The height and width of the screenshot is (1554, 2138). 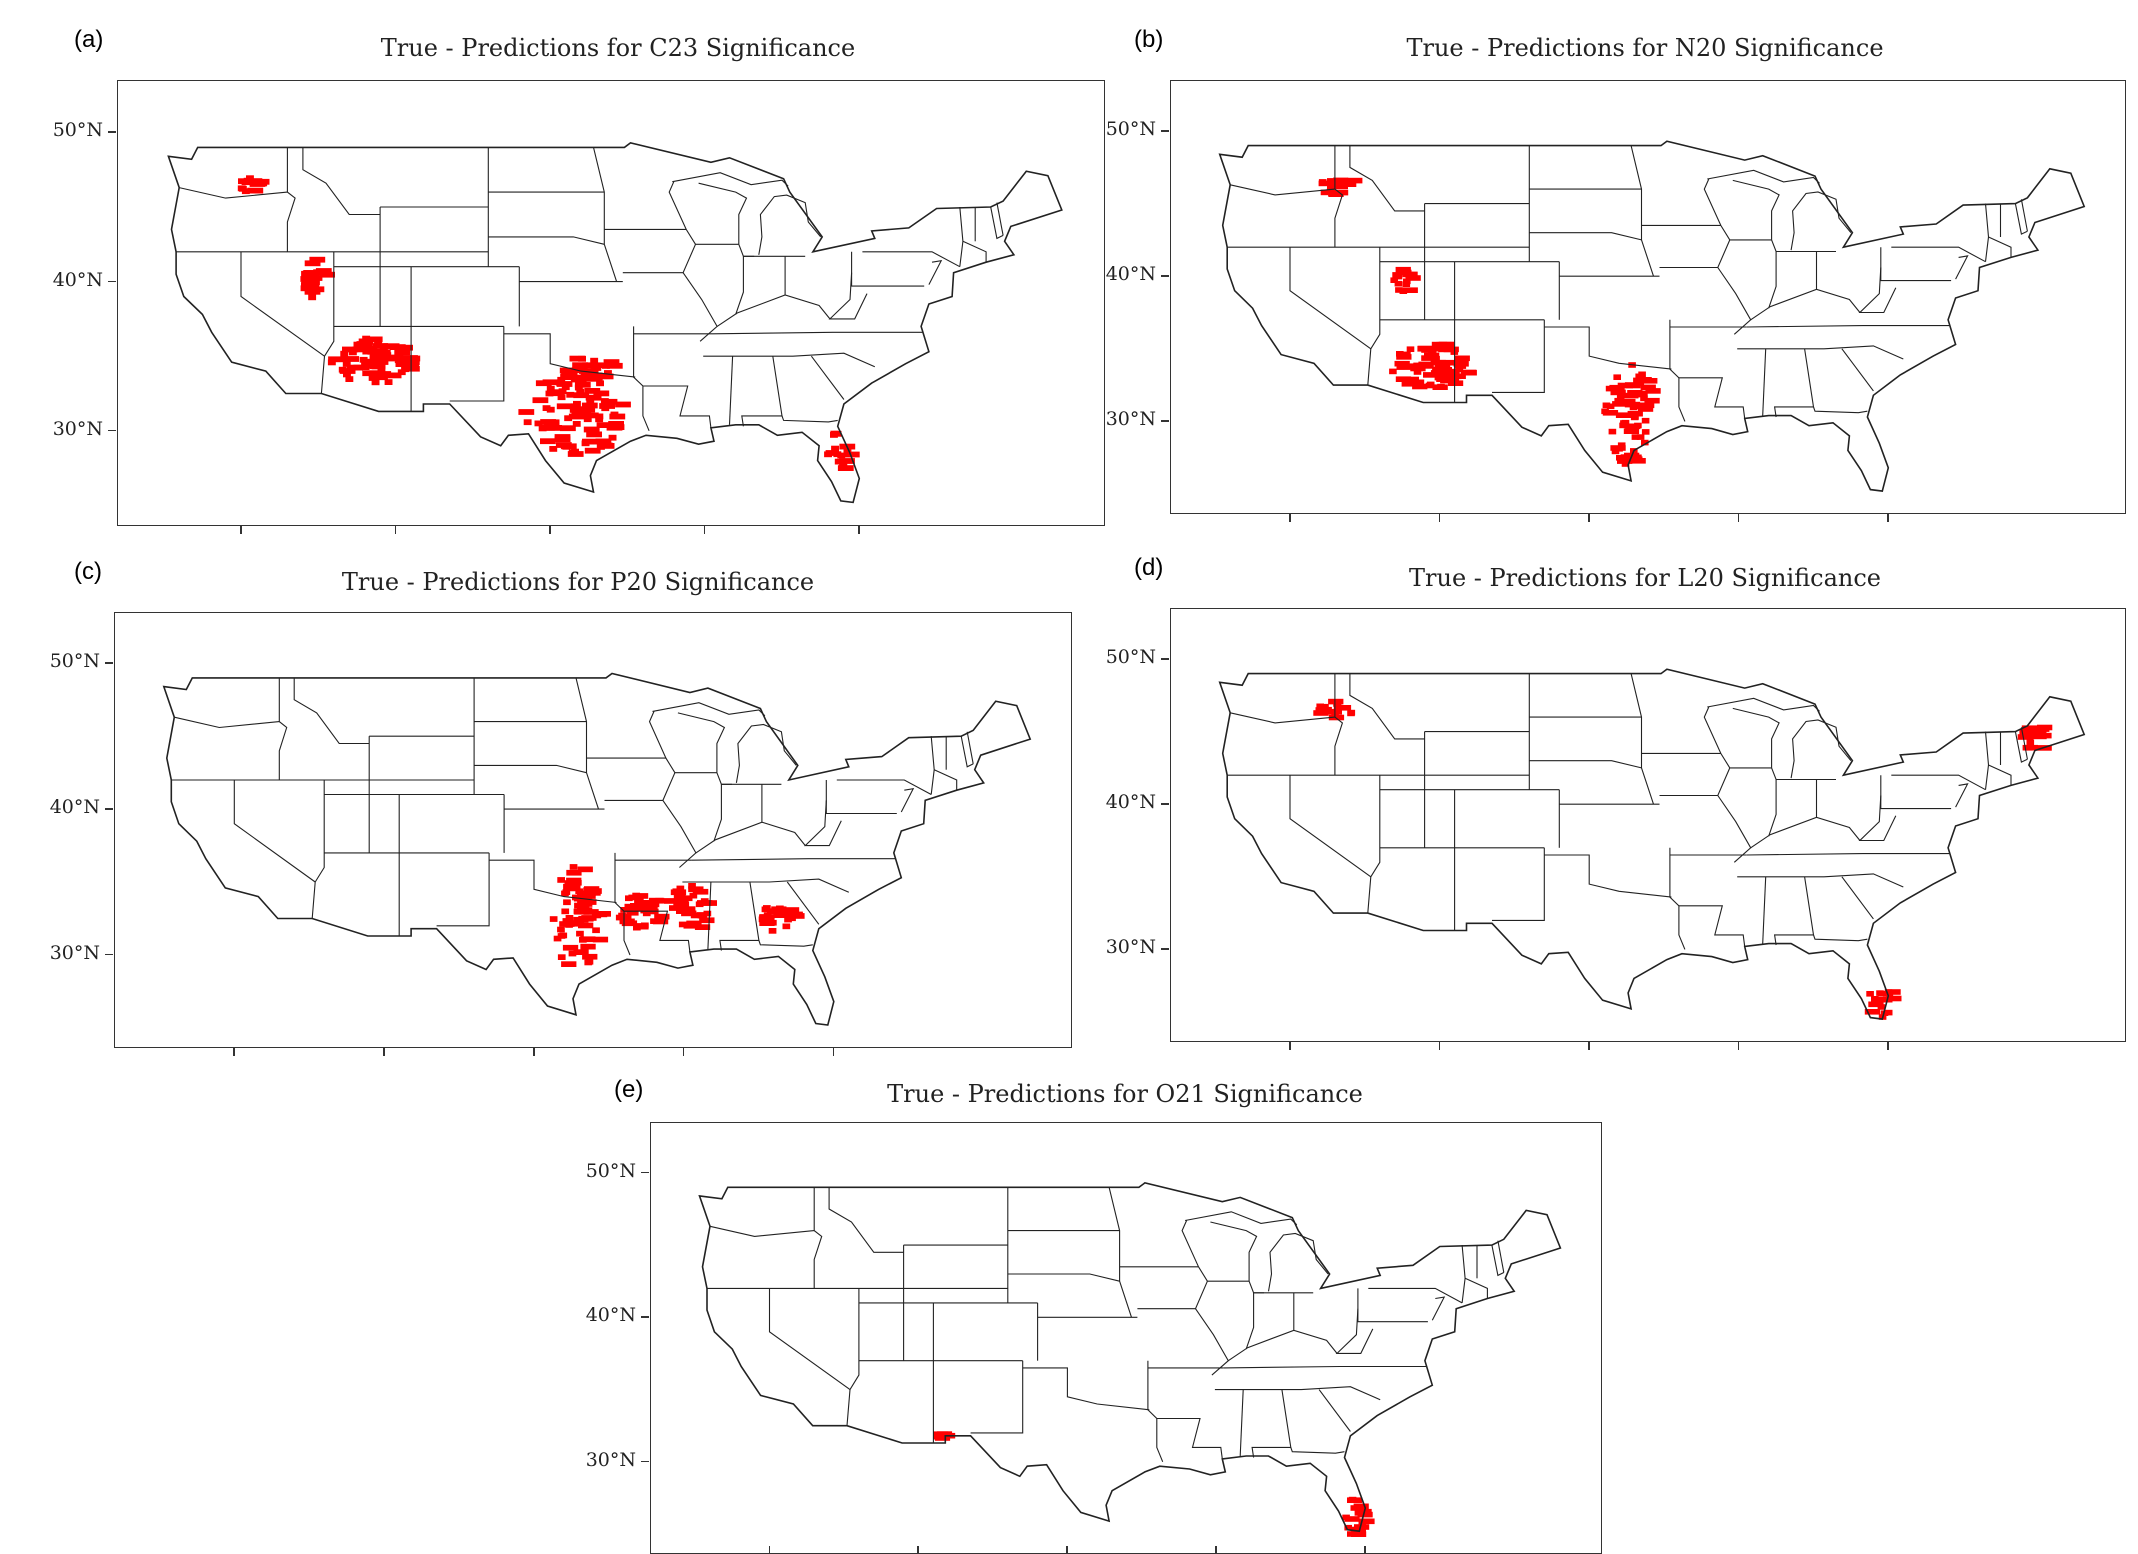 What do you see at coordinates (1130, 947) in the screenshot?
I see `lat-tick-label: 30°N` at bounding box center [1130, 947].